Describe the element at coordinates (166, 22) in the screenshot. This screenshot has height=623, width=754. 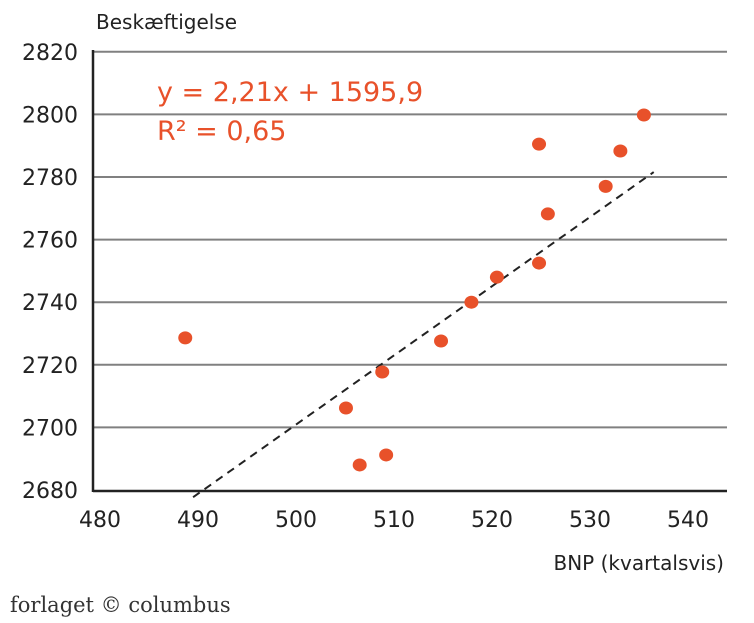
I see `y-axis-label: Beskæftigelse` at that location.